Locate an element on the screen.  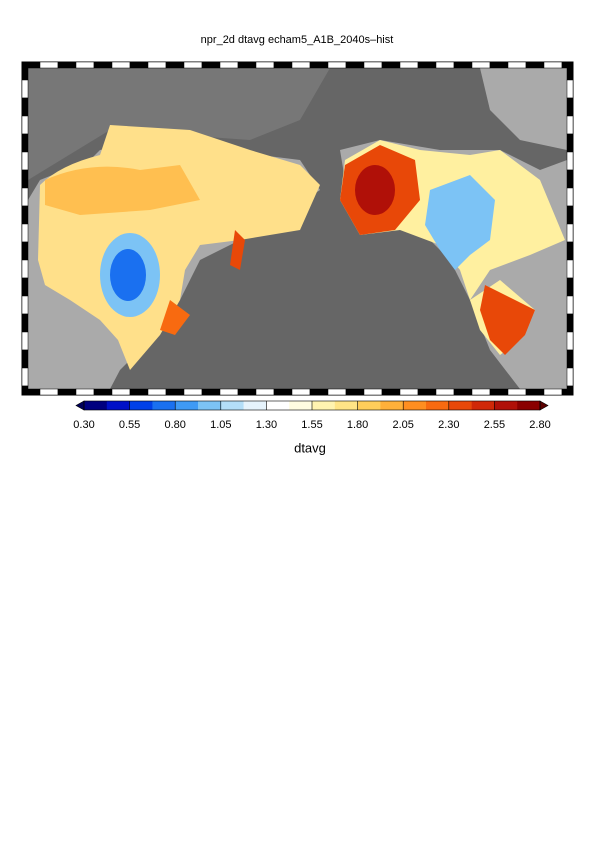
colorbar-under is located at coordinates (80, 405).